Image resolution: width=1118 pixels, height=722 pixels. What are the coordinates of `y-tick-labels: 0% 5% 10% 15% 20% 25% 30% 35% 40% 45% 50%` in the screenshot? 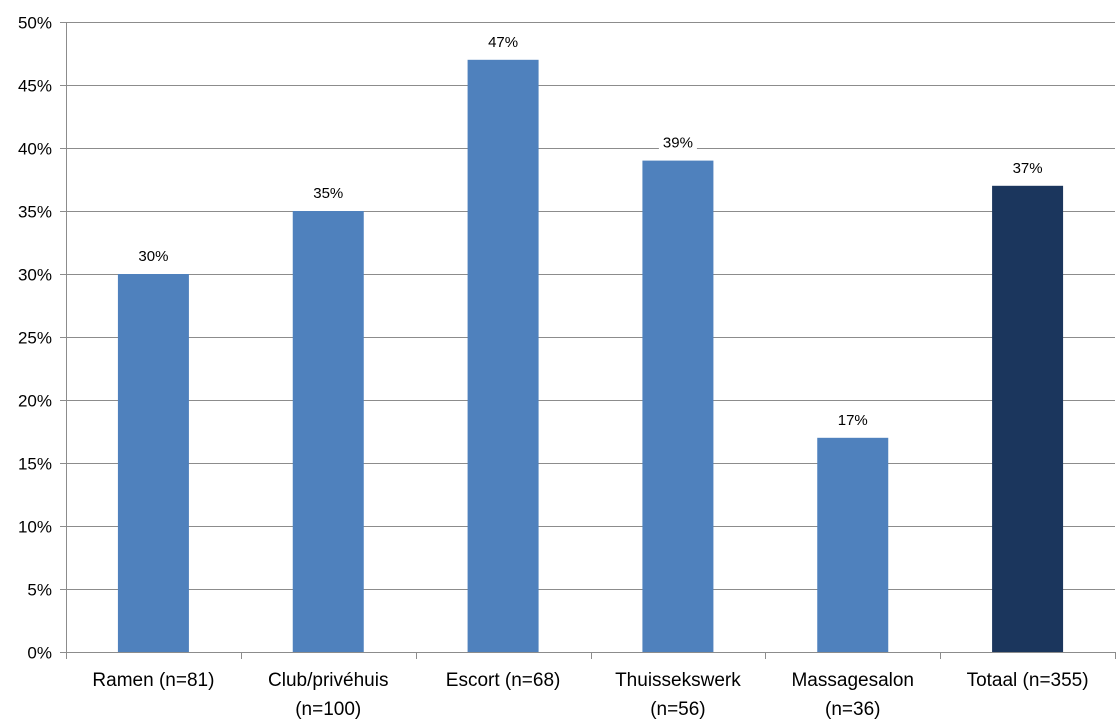 It's located at (35, 338).